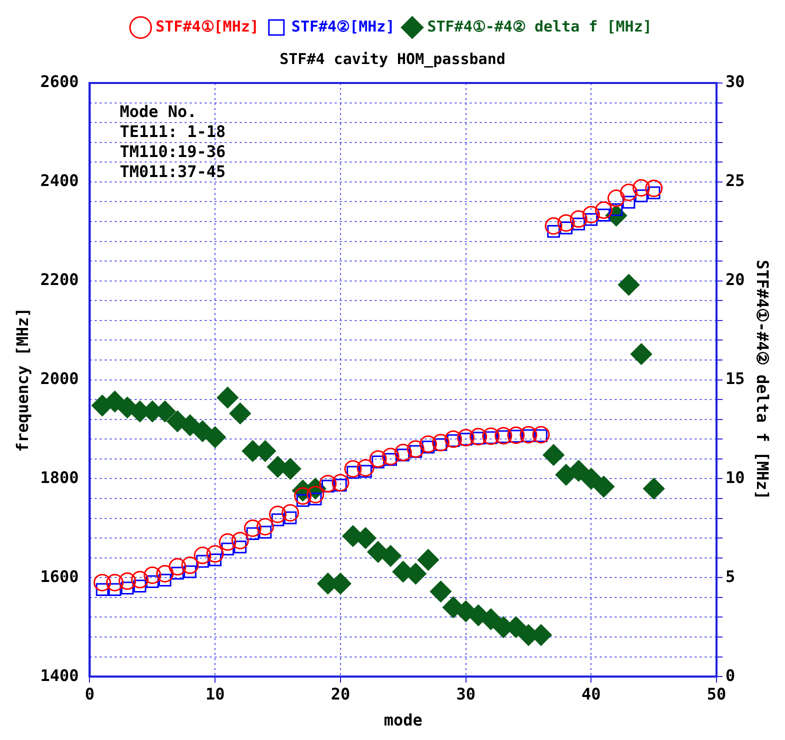 Image resolution: width=785 pixels, height=740 pixels. Describe the element at coordinates (173, 172) in the screenshot. I see `annotation: TM011:37-45` at that location.